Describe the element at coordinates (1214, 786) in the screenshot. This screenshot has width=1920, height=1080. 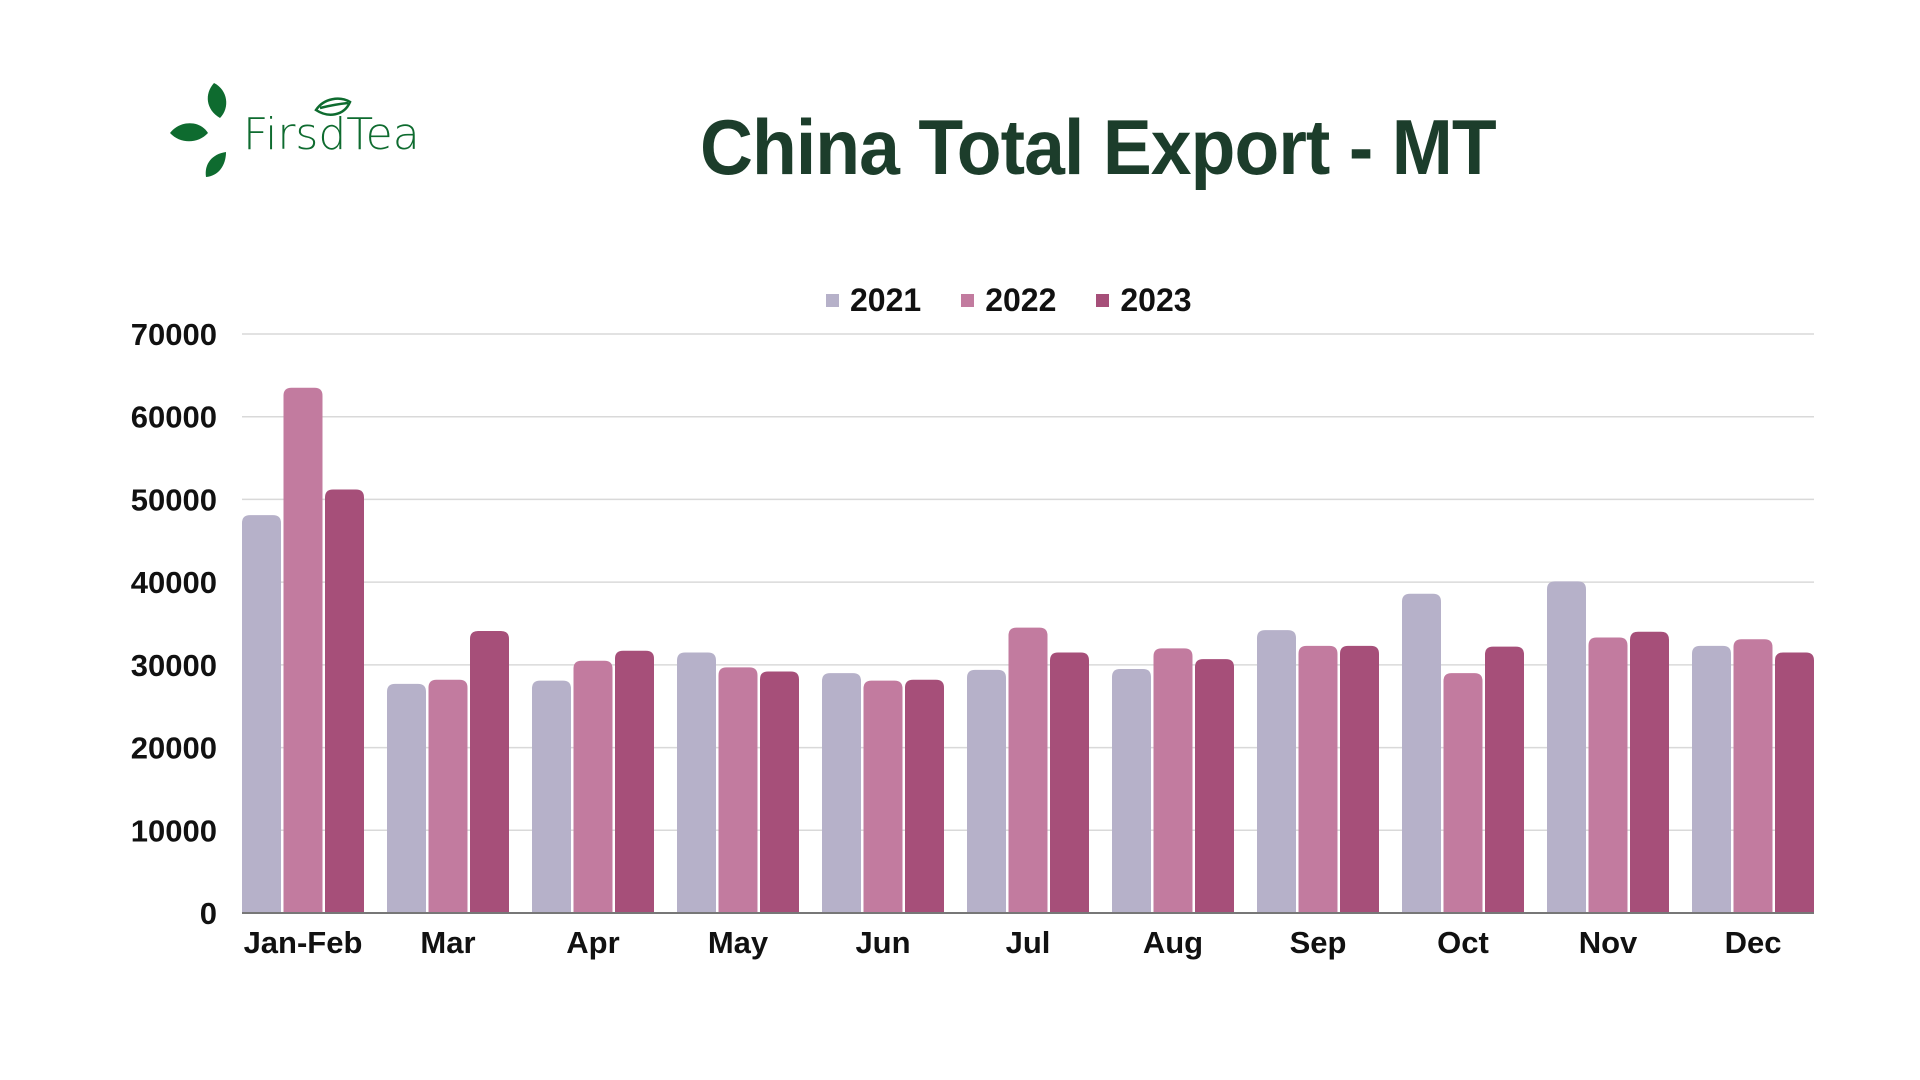
I see `bar-2023-aug: 2023 Aug: 30700` at that location.